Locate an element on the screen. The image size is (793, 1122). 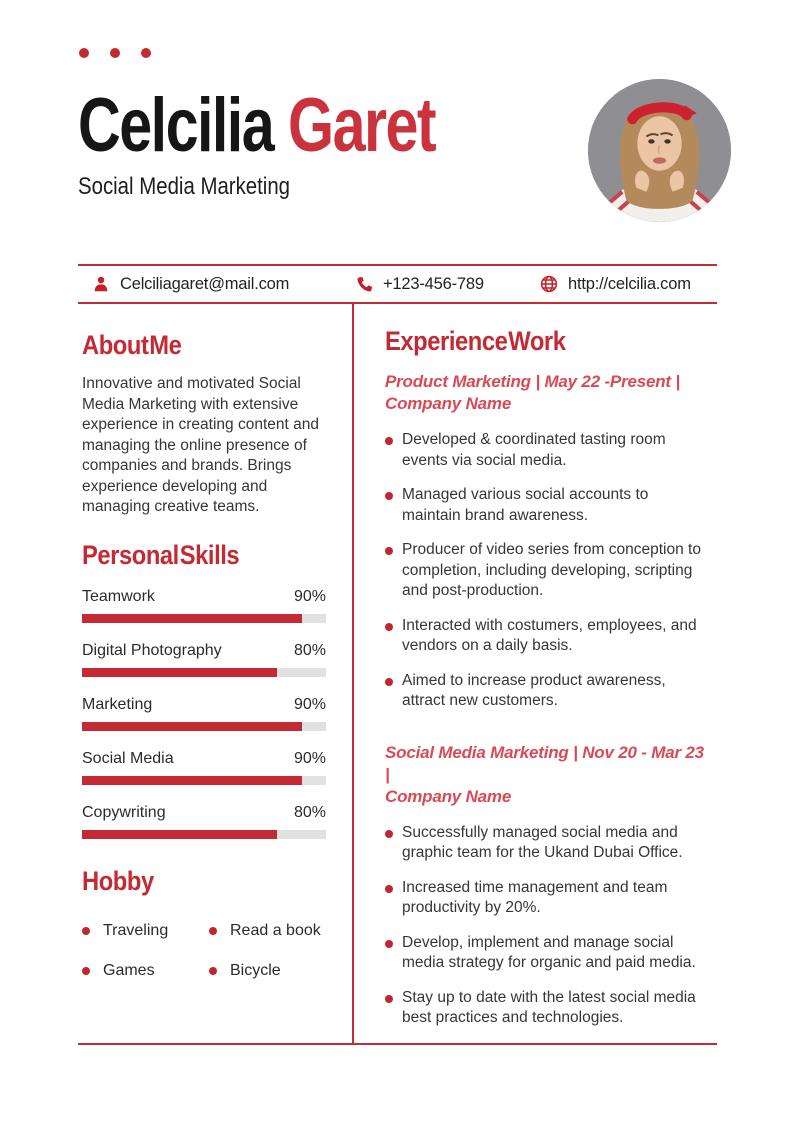
skills-list: Teamwork 90% Digital Photography 80% is located at coordinates (204, 713).